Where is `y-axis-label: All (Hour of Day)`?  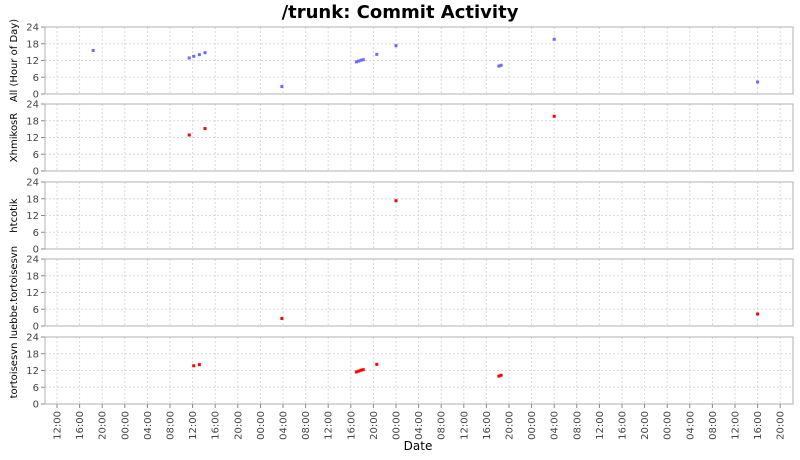
y-axis-label: All (Hour of Day) is located at coordinates (14, 60).